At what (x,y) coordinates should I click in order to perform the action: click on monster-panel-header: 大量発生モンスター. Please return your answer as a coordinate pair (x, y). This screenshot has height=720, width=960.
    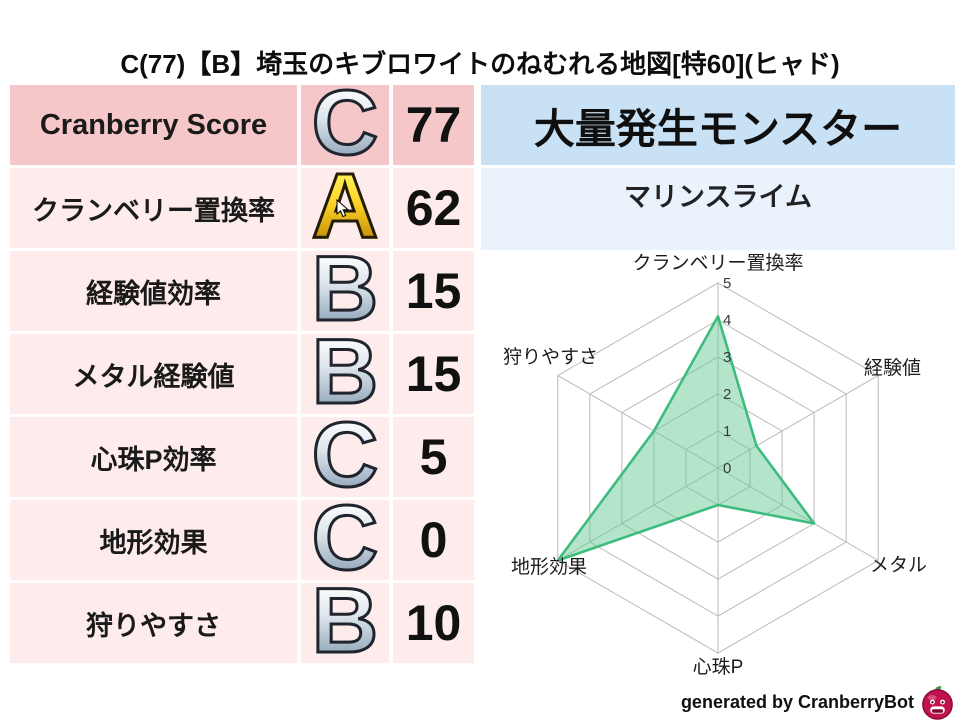
    Looking at the image, I should click on (718, 125).